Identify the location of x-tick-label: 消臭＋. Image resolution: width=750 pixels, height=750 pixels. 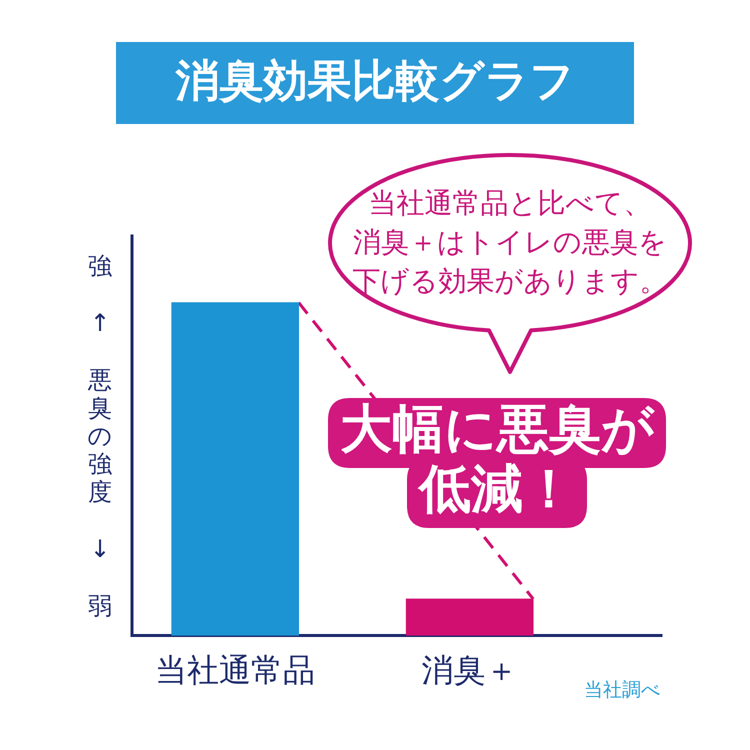
(470, 670).